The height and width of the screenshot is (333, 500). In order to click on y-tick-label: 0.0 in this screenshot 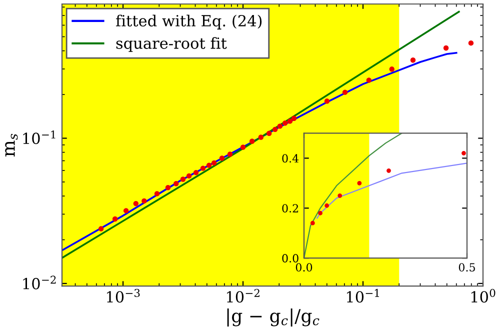, I will do `click(290, 258)`.